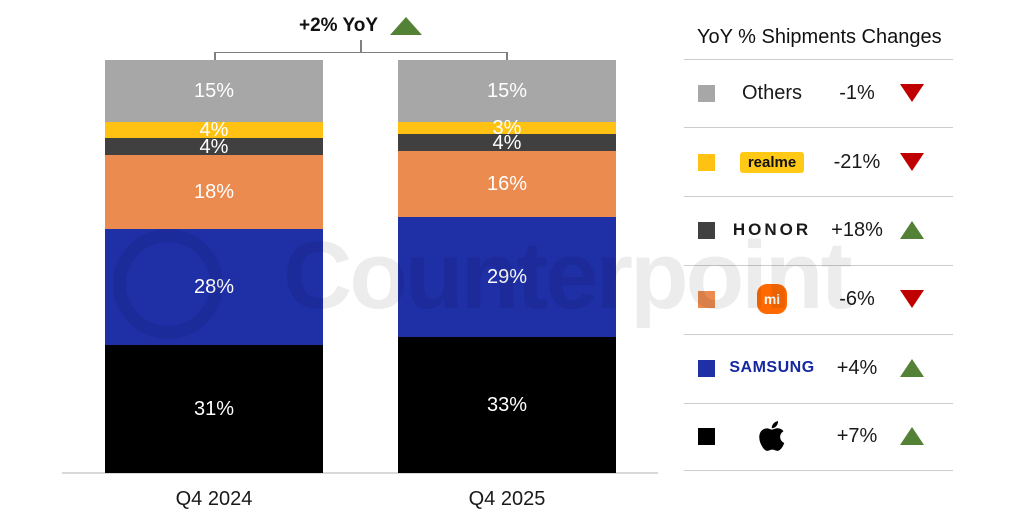 The width and height of the screenshot is (1024, 523). I want to click on total-yoy-label: +2% YoY, so click(360, 26).